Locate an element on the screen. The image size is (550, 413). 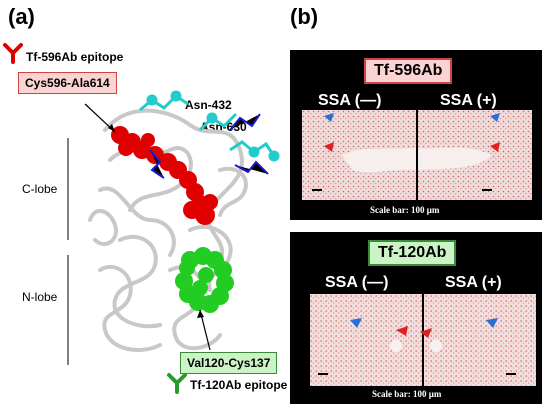
panel-b-label: (b) is located at coordinates (304, 16).